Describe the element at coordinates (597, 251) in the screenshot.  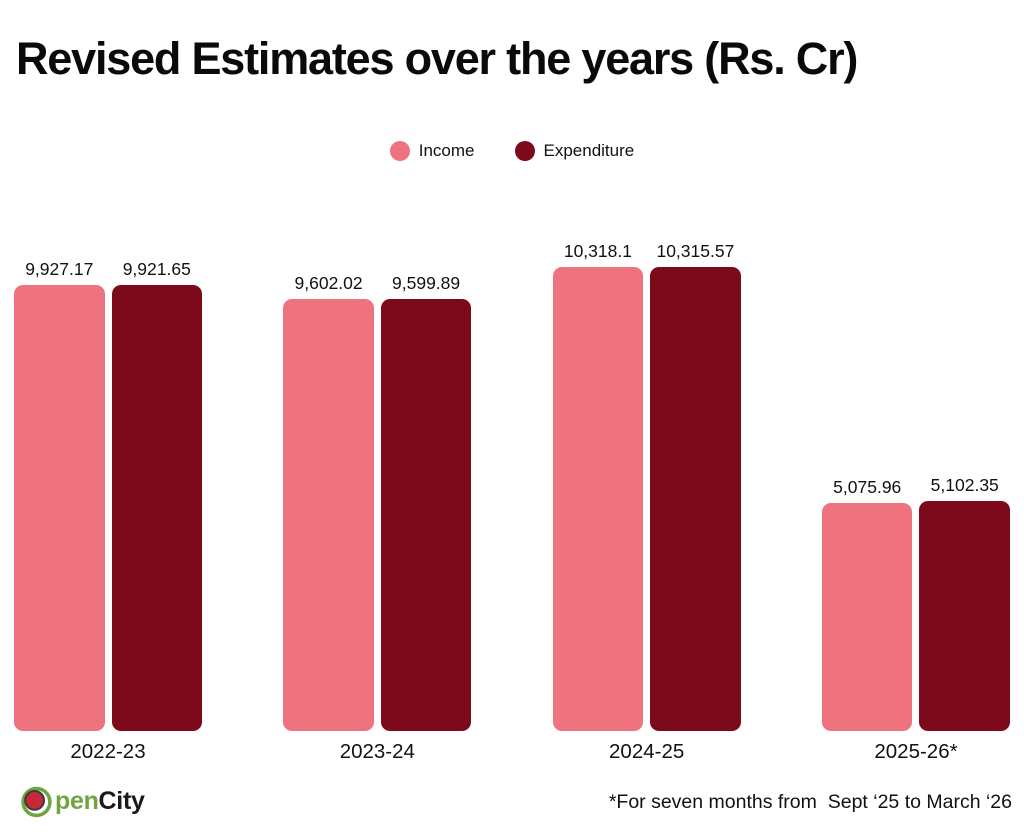
I see `value-label-income-2024-25: 10,318.1` at that location.